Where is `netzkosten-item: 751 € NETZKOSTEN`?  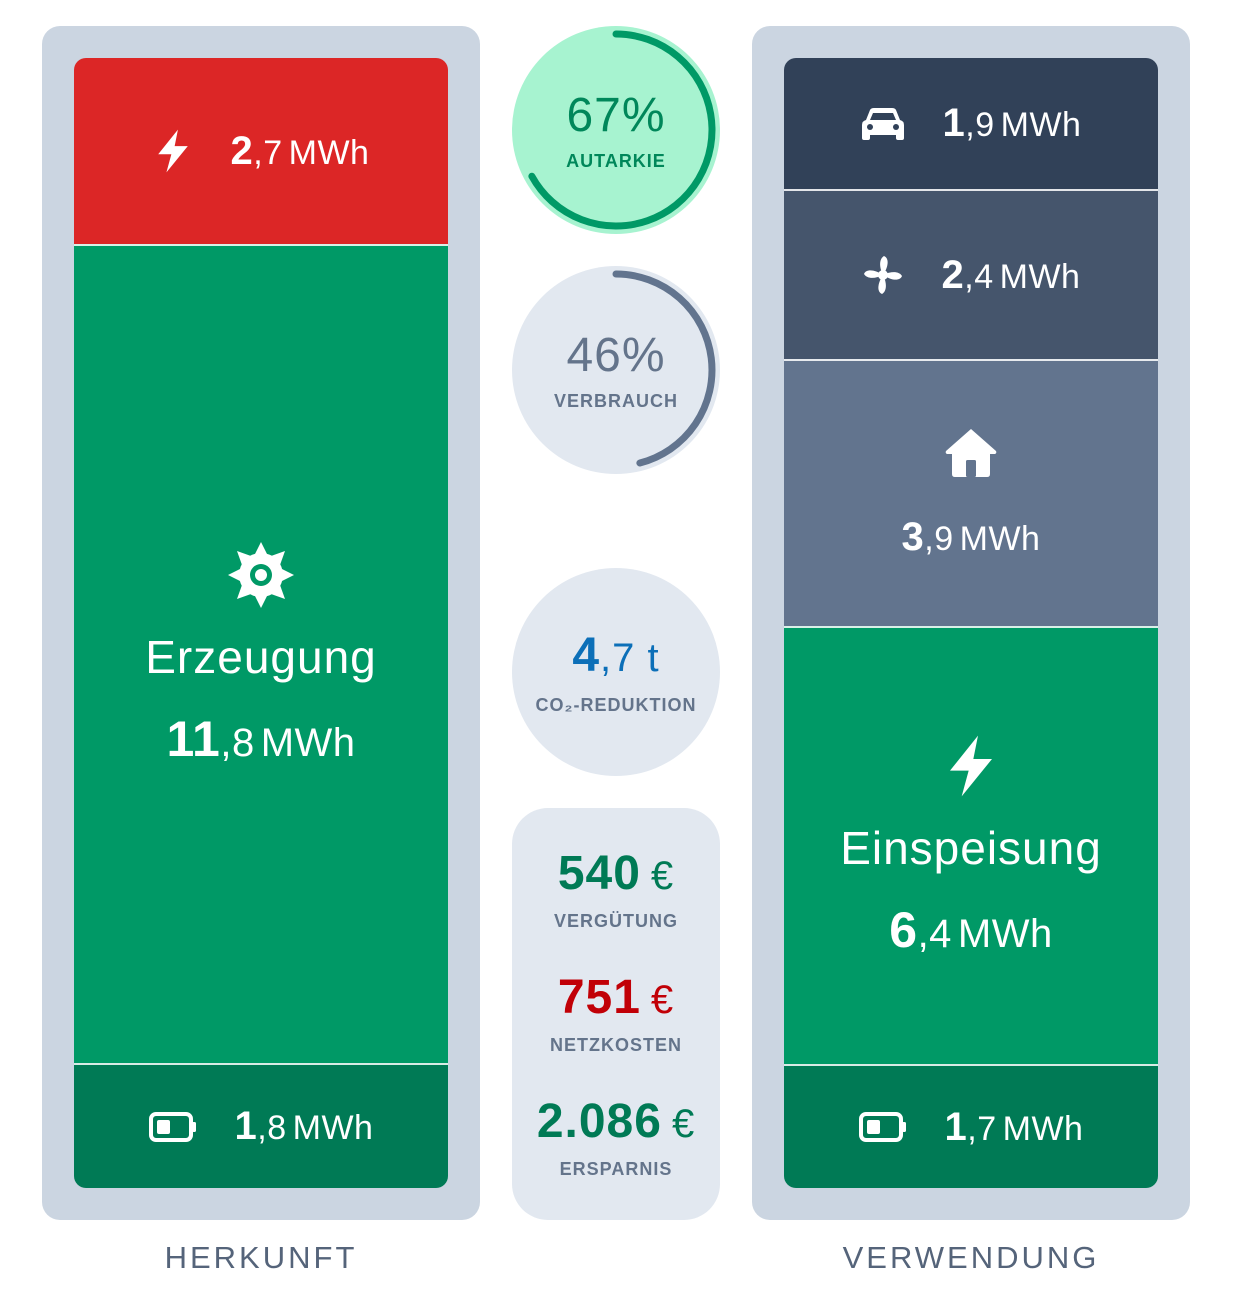
netzkosten-item: 751 € NETZKOSTEN is located at coordinates (616, 1013).